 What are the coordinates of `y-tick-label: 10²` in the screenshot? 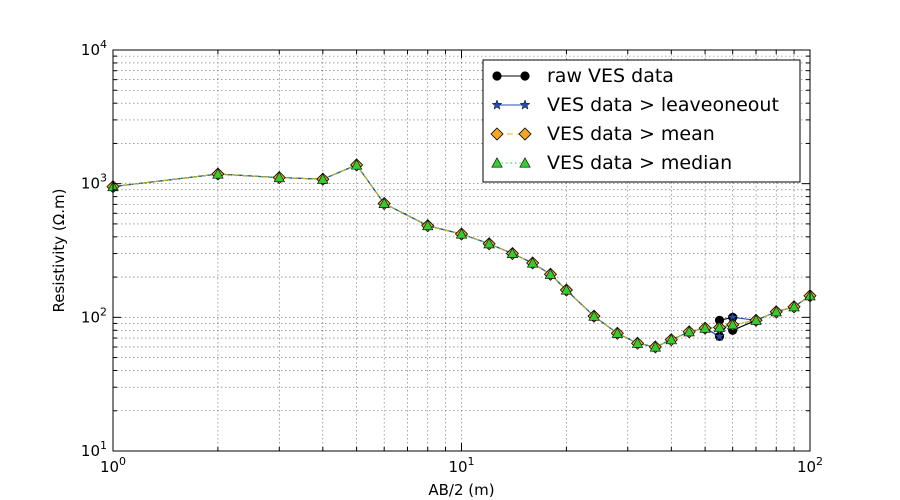 It's located at (94, 315).